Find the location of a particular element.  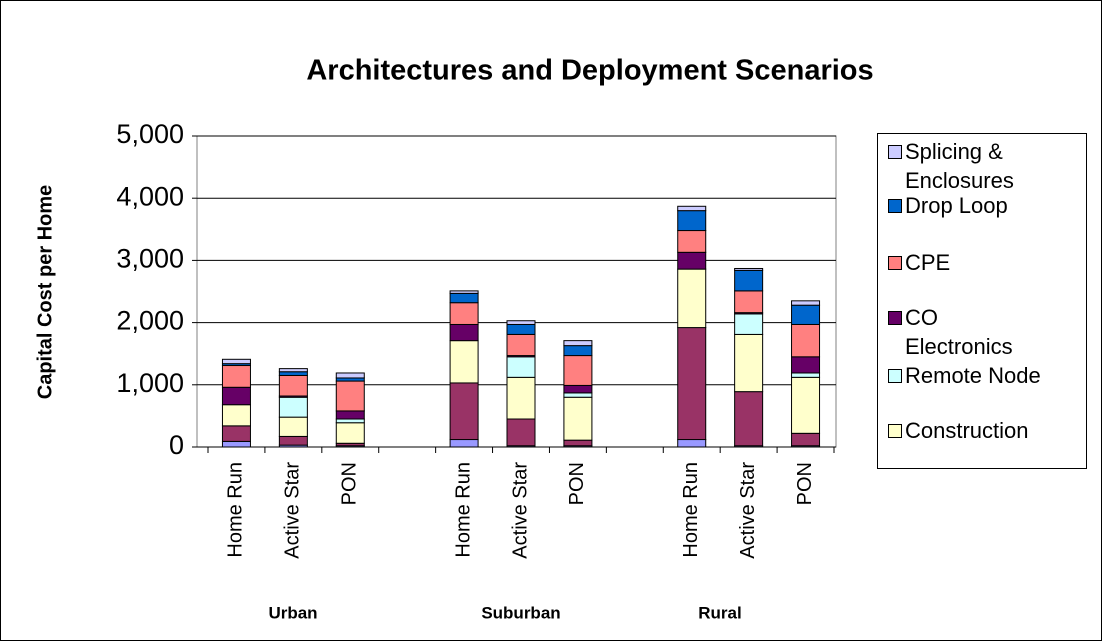

legend-box is located at coordinates (982, 301).